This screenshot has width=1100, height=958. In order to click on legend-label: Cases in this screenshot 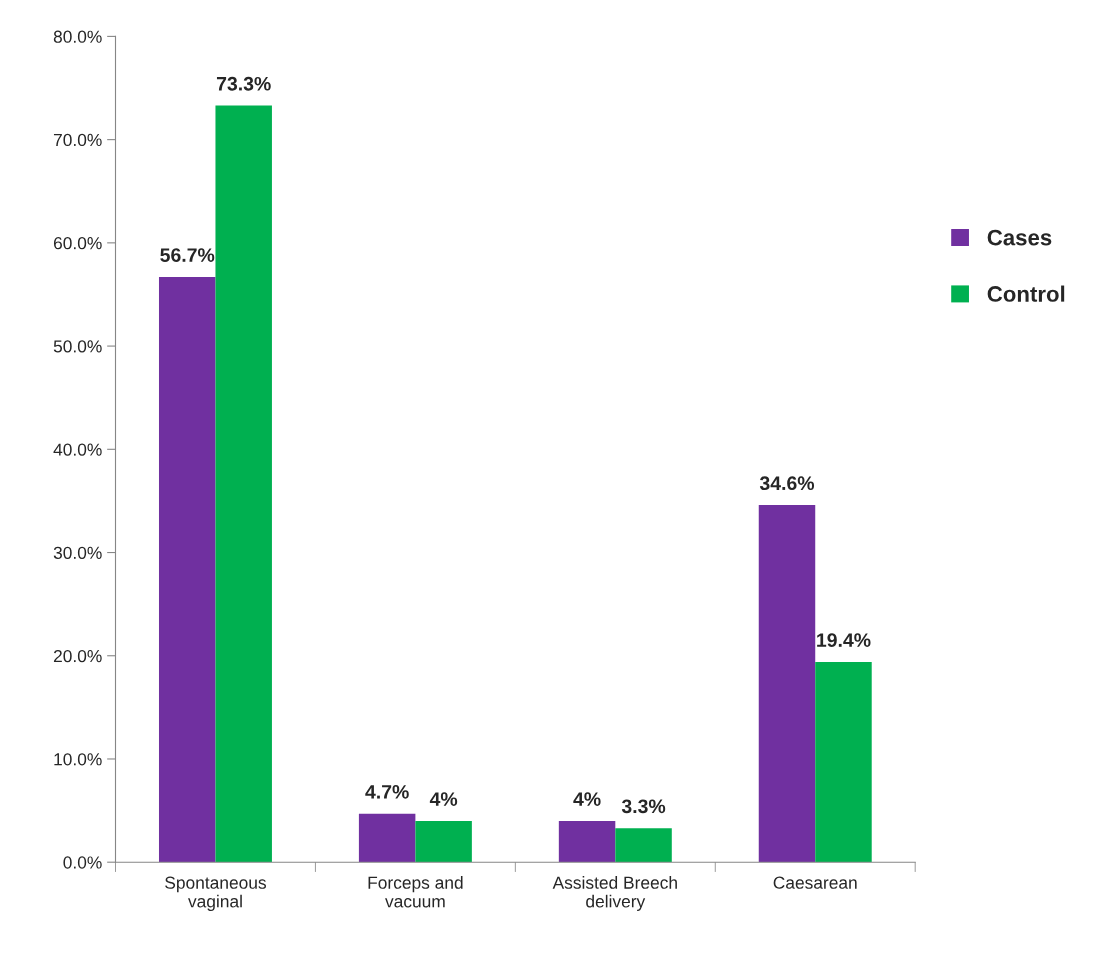, I will do `click(1019, 237)`.